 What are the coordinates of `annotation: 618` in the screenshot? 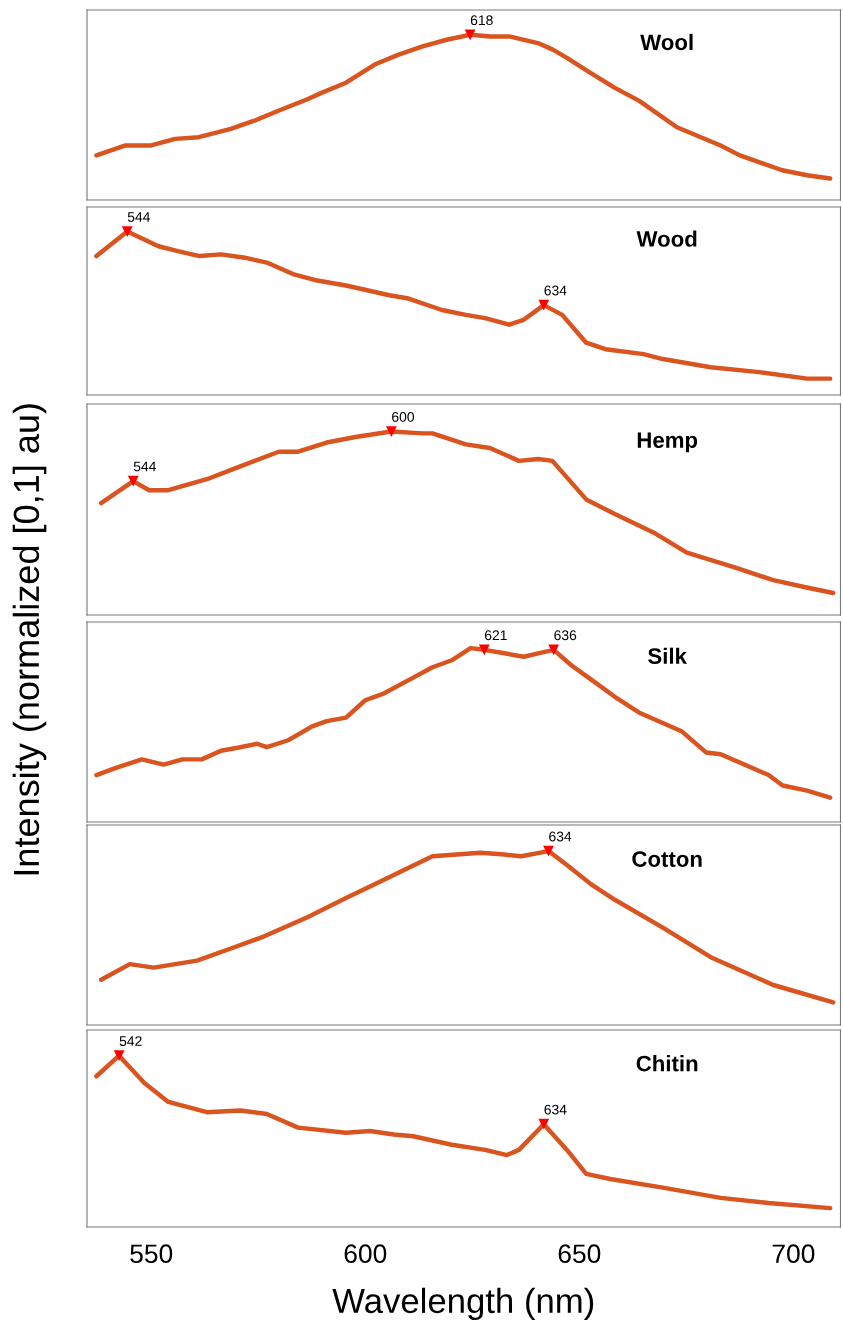 It's located at (481, 20).